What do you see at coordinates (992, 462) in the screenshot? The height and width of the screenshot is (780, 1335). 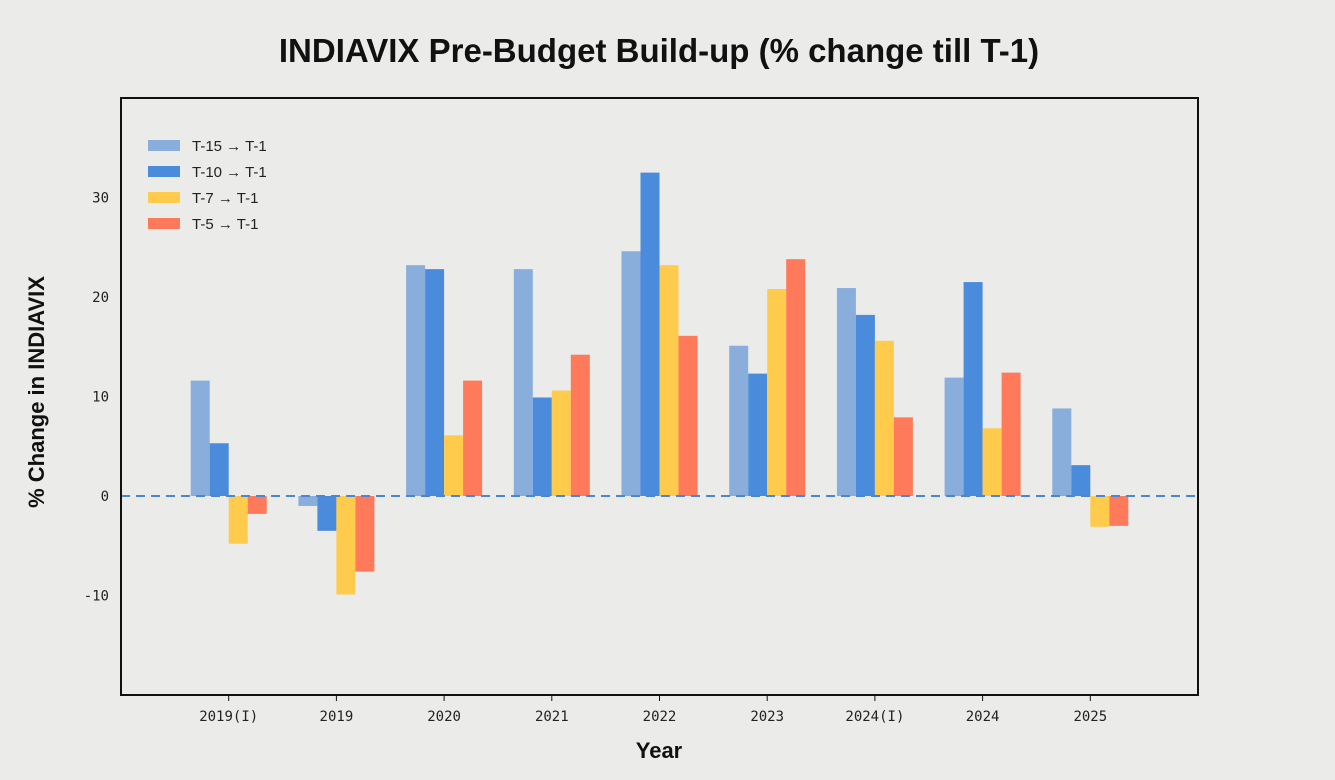 I see `bar-2024-s2` at bounding box center [992, 462].